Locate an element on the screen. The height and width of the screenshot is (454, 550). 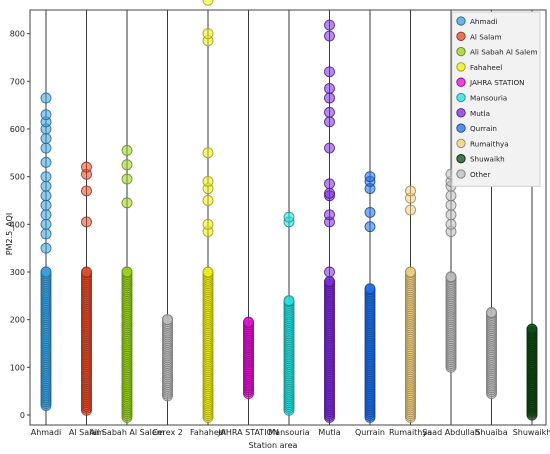
y-tick-label: 400 is located at coordinates (17, 224).